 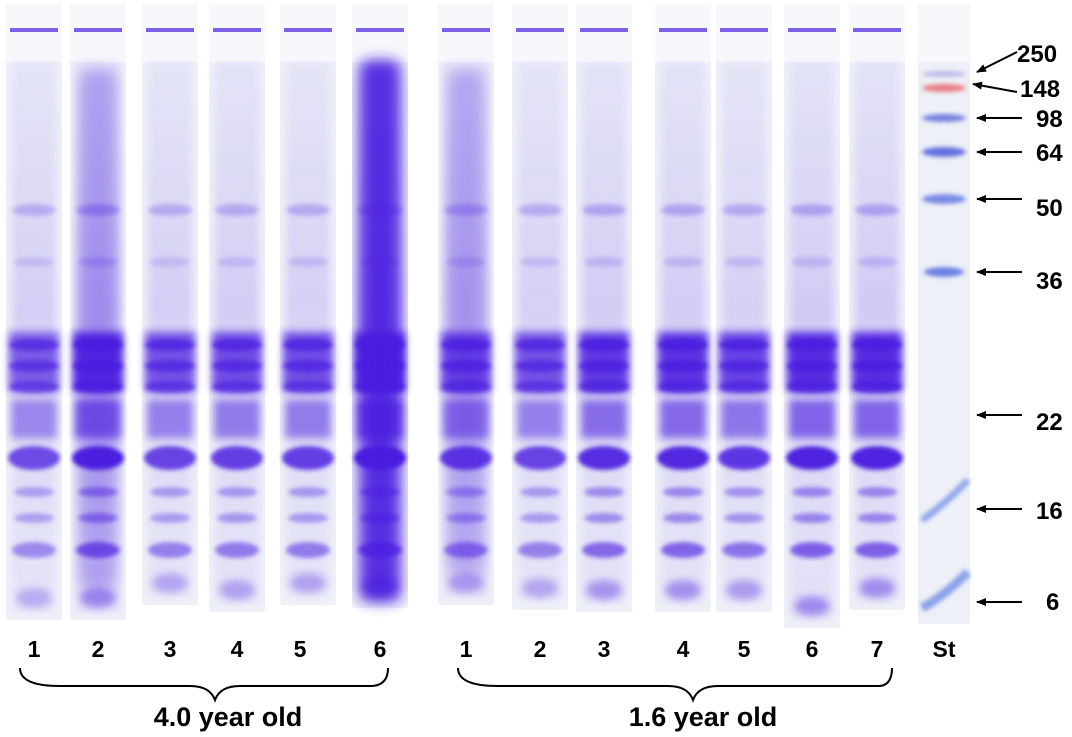 I want to click on group-label-4-0-year-old: 4.0 year old, so click(x=228, y=717).